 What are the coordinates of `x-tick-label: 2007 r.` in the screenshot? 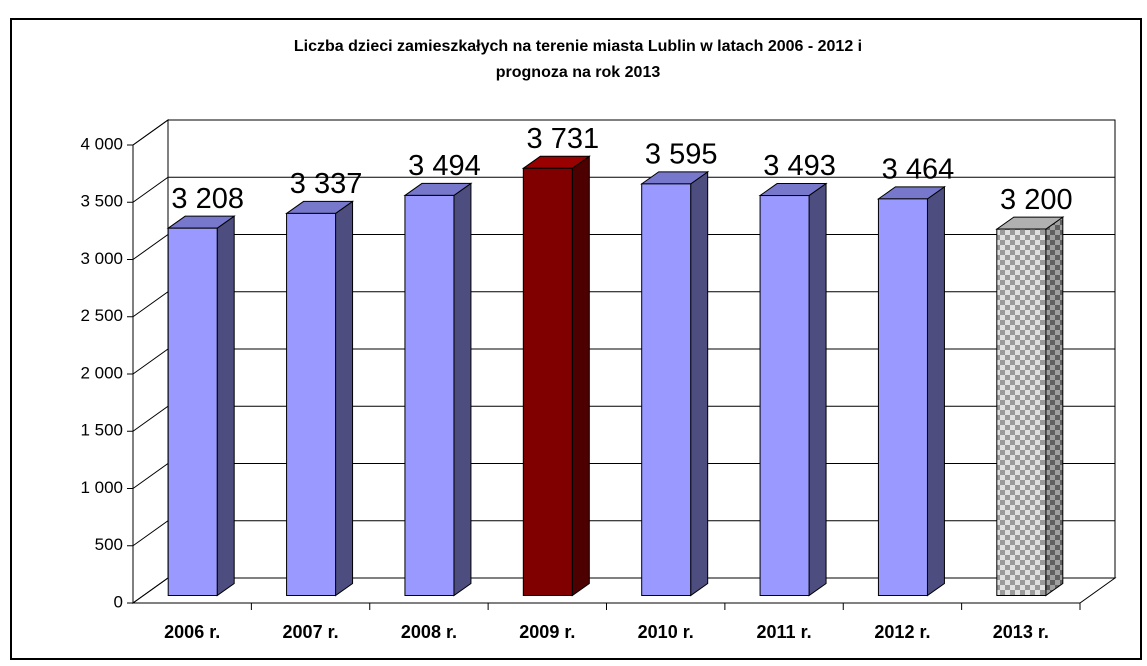 It's located at (311, 632).